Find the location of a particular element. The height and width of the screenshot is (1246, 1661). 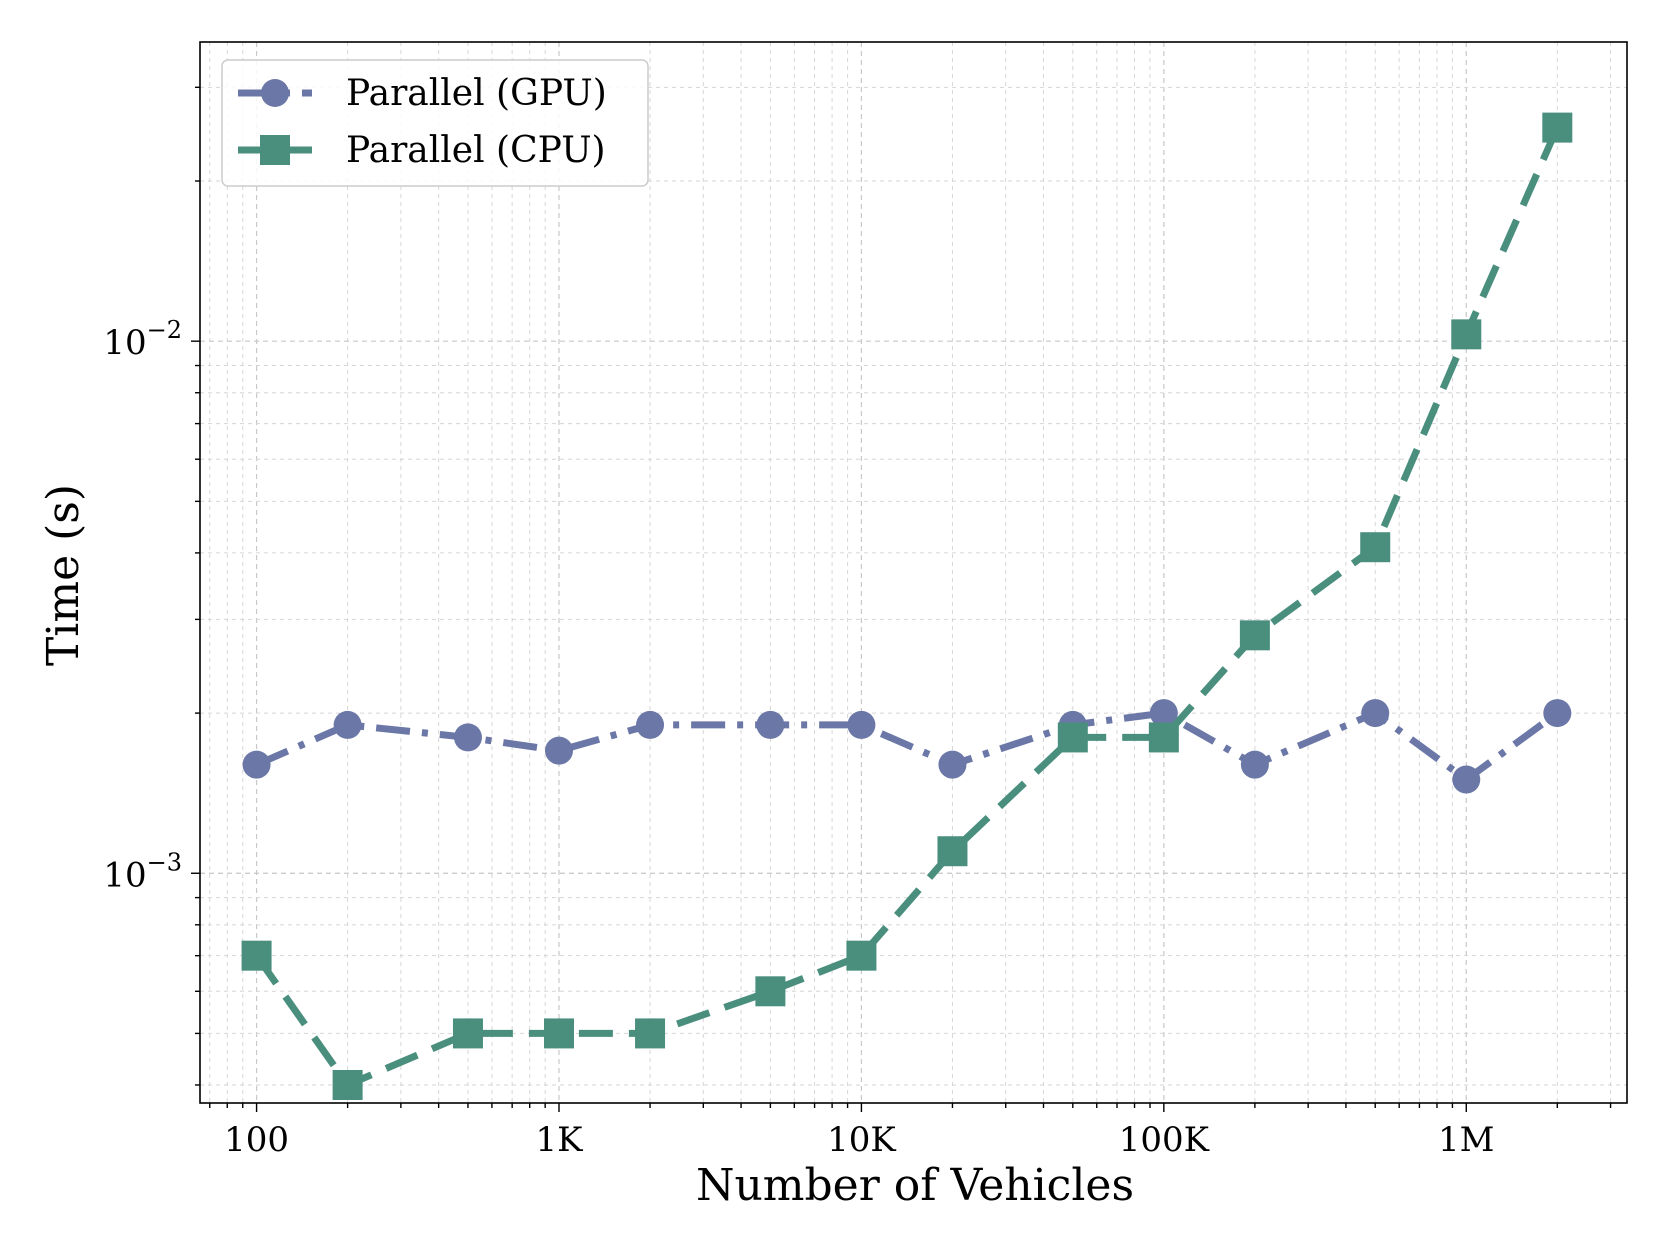

legend-entry: Parallel (CPU) is located at coordinates (422, 150).